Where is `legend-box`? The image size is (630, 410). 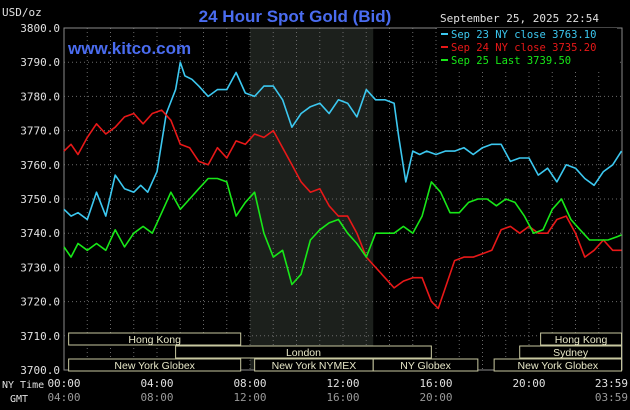
legend-box is located at coordinates (527, 48).